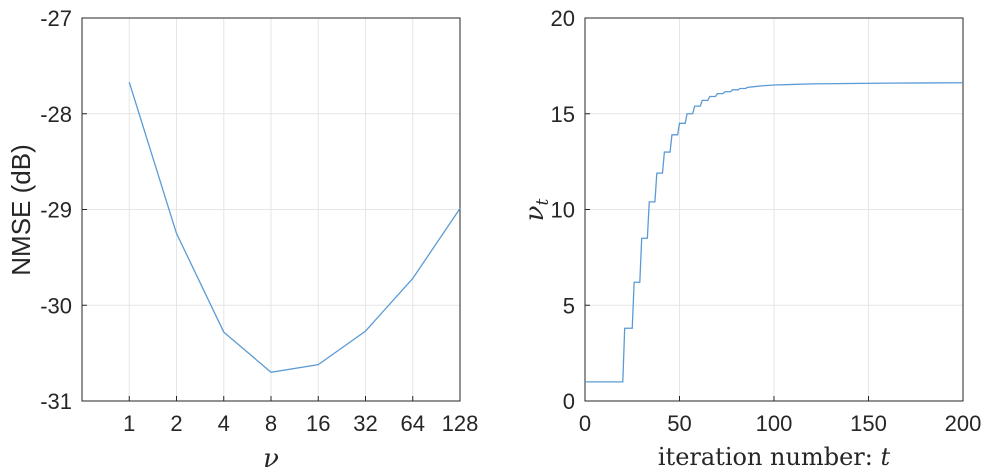 This screenshot has width=988, height=474. I want to click on right-x-tick-label: 150, so click(868, 423).